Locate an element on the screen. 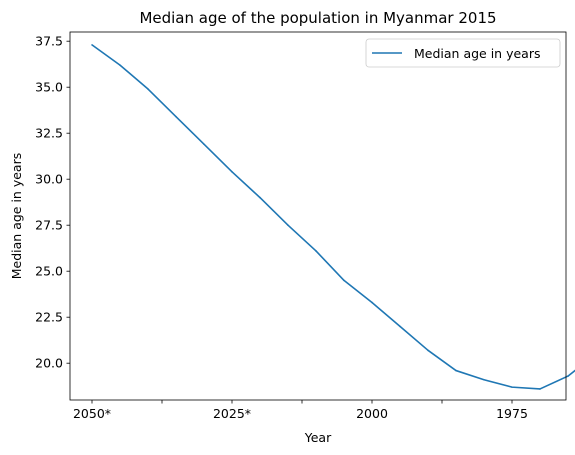  legend-label: Median age in years is located at coordinates (477, 53).